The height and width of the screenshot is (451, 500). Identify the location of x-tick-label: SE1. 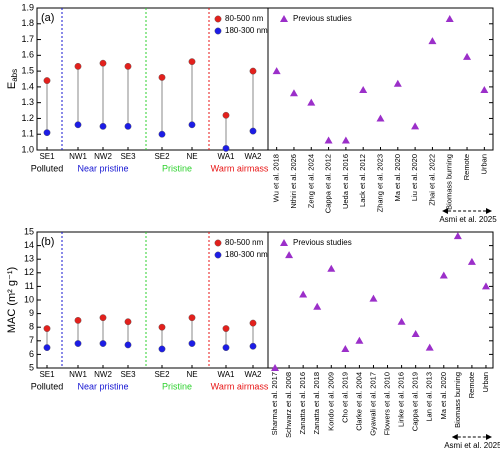
(47, 156).